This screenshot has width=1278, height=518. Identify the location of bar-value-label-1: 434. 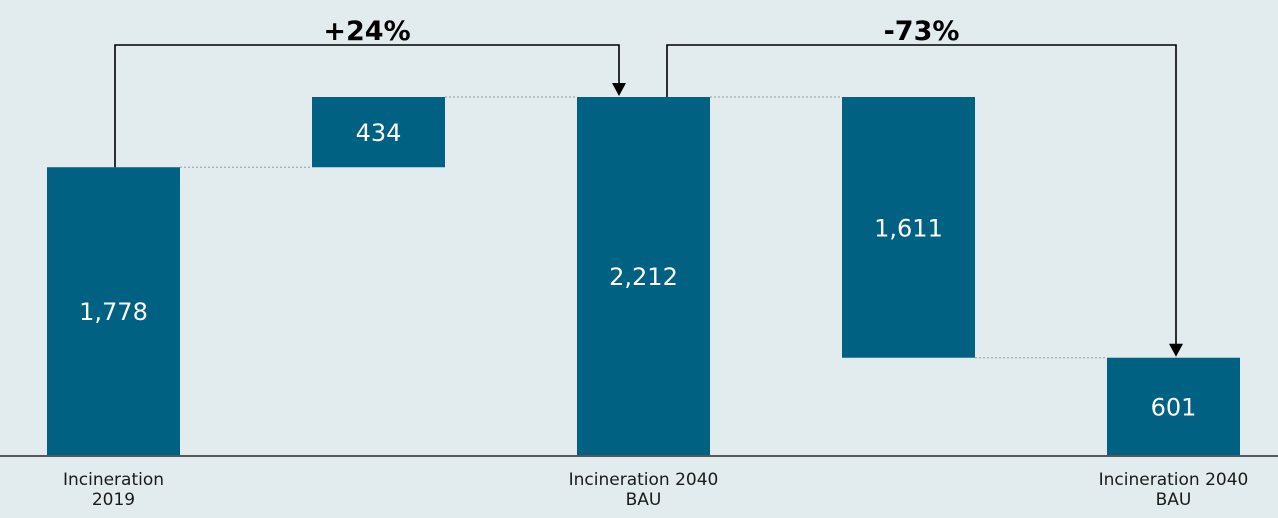
(379, 133).